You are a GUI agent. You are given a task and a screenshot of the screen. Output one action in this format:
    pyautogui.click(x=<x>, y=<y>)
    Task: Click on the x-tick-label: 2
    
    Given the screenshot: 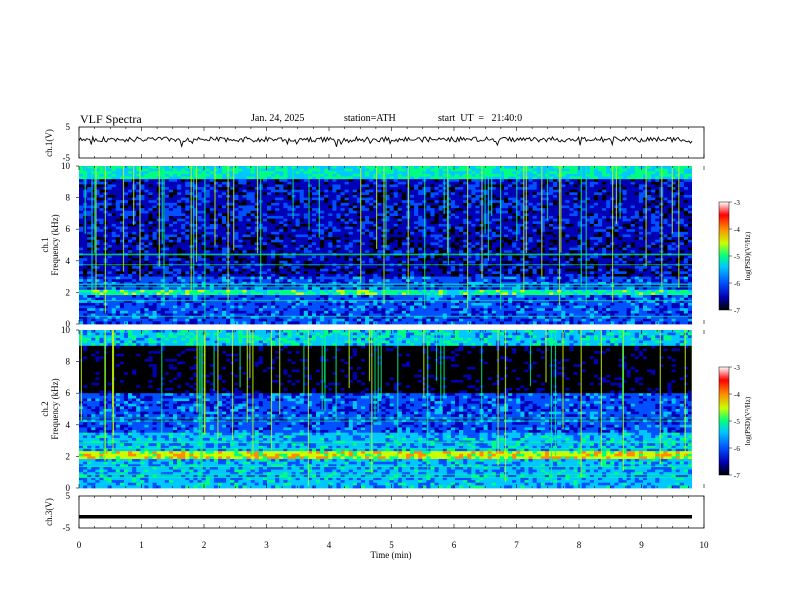 What is the action you would take?
    pyautogui.click(x=204, y=545)
    